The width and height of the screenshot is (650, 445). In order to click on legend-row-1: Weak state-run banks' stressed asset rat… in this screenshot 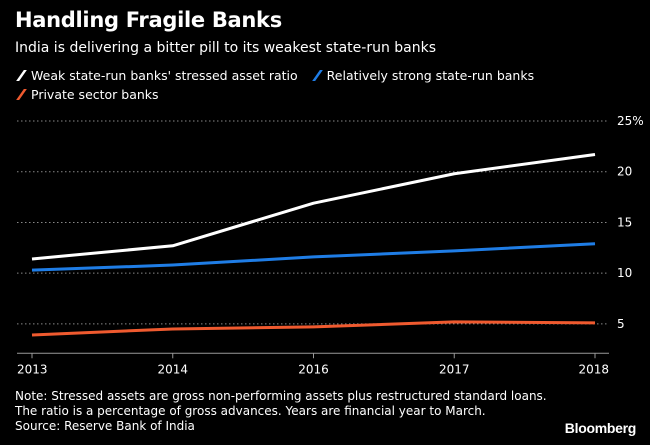, I will do `click(275, 75)`.